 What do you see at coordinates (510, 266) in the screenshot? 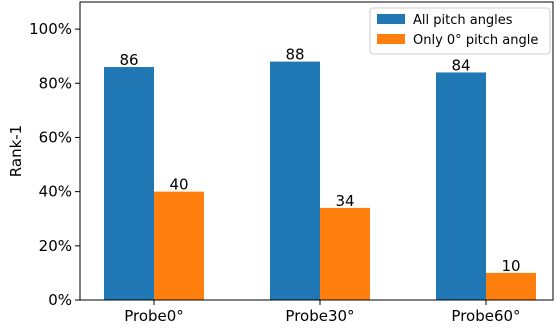
I see `data-label: 10` at bounding box center [510, 266].